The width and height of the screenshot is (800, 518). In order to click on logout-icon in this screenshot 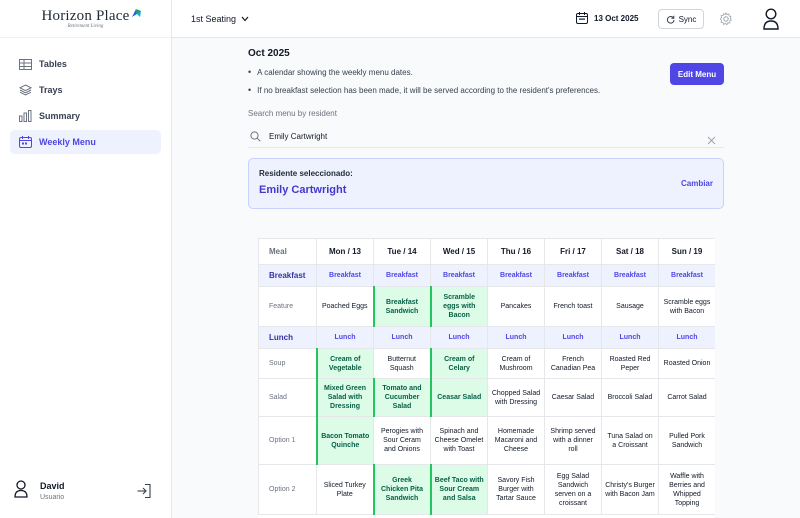, I will do `click(144, 493)`.